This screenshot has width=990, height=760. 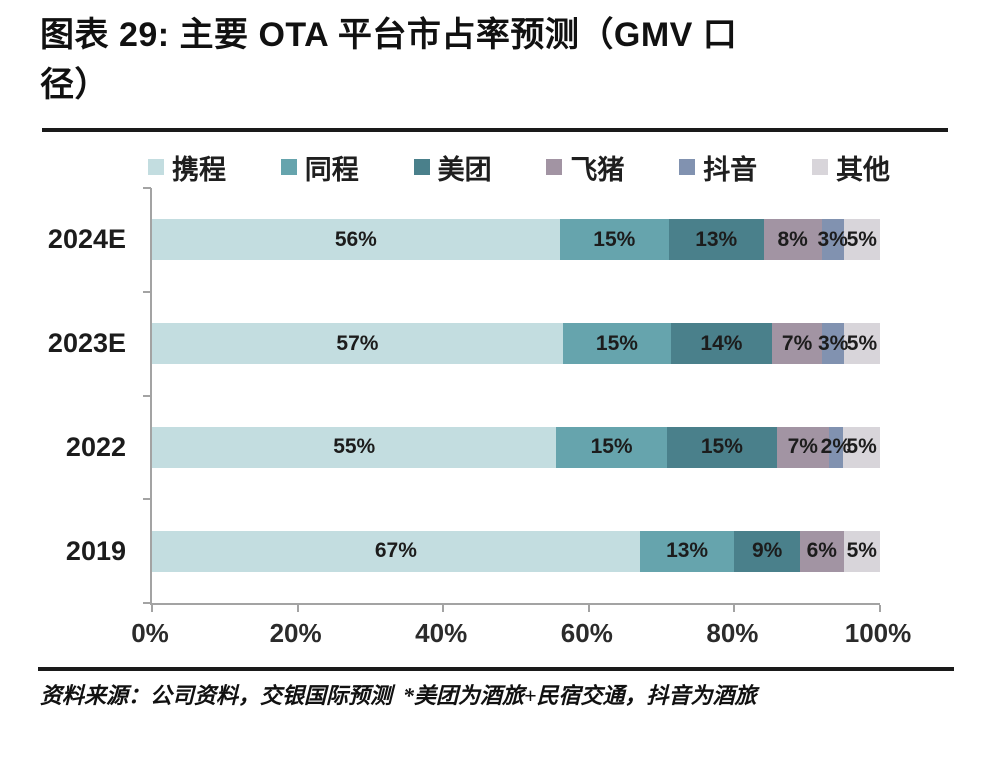 I want to click on legend-item-其他: 其他, so click(x=850, y=167).